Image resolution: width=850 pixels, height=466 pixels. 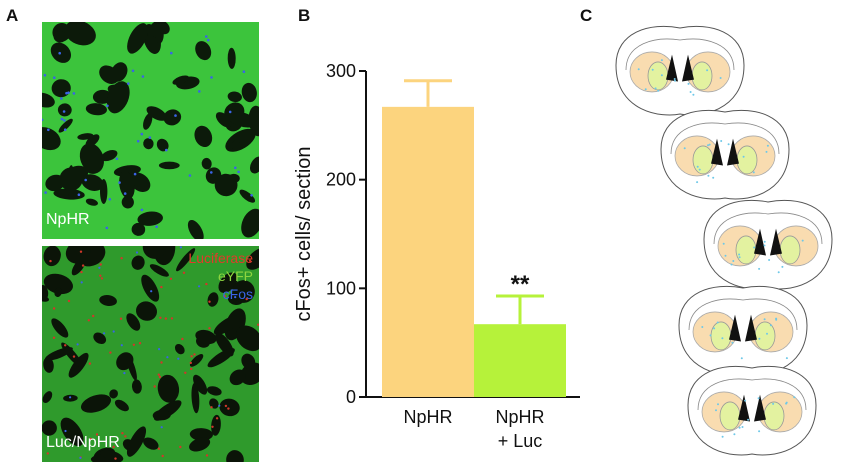 I want to click on bar-nphr-luc, so click(x=520, y=360).